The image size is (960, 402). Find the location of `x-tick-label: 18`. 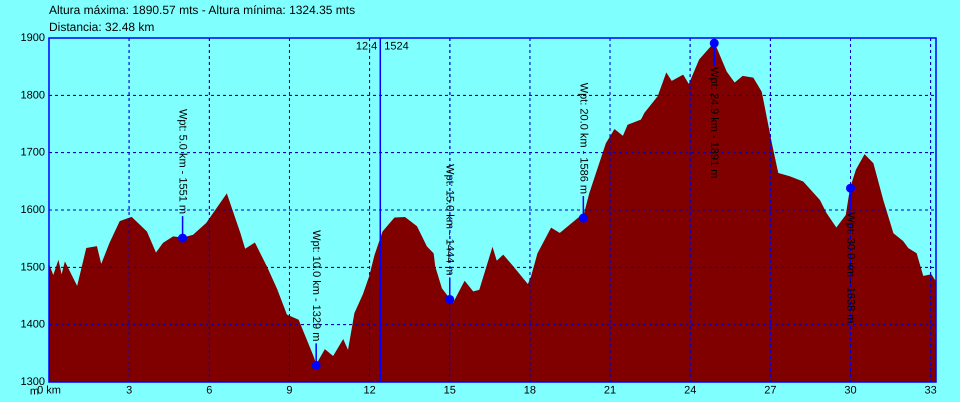

x-tick-label: 18 is located at coordinates (530, 390).